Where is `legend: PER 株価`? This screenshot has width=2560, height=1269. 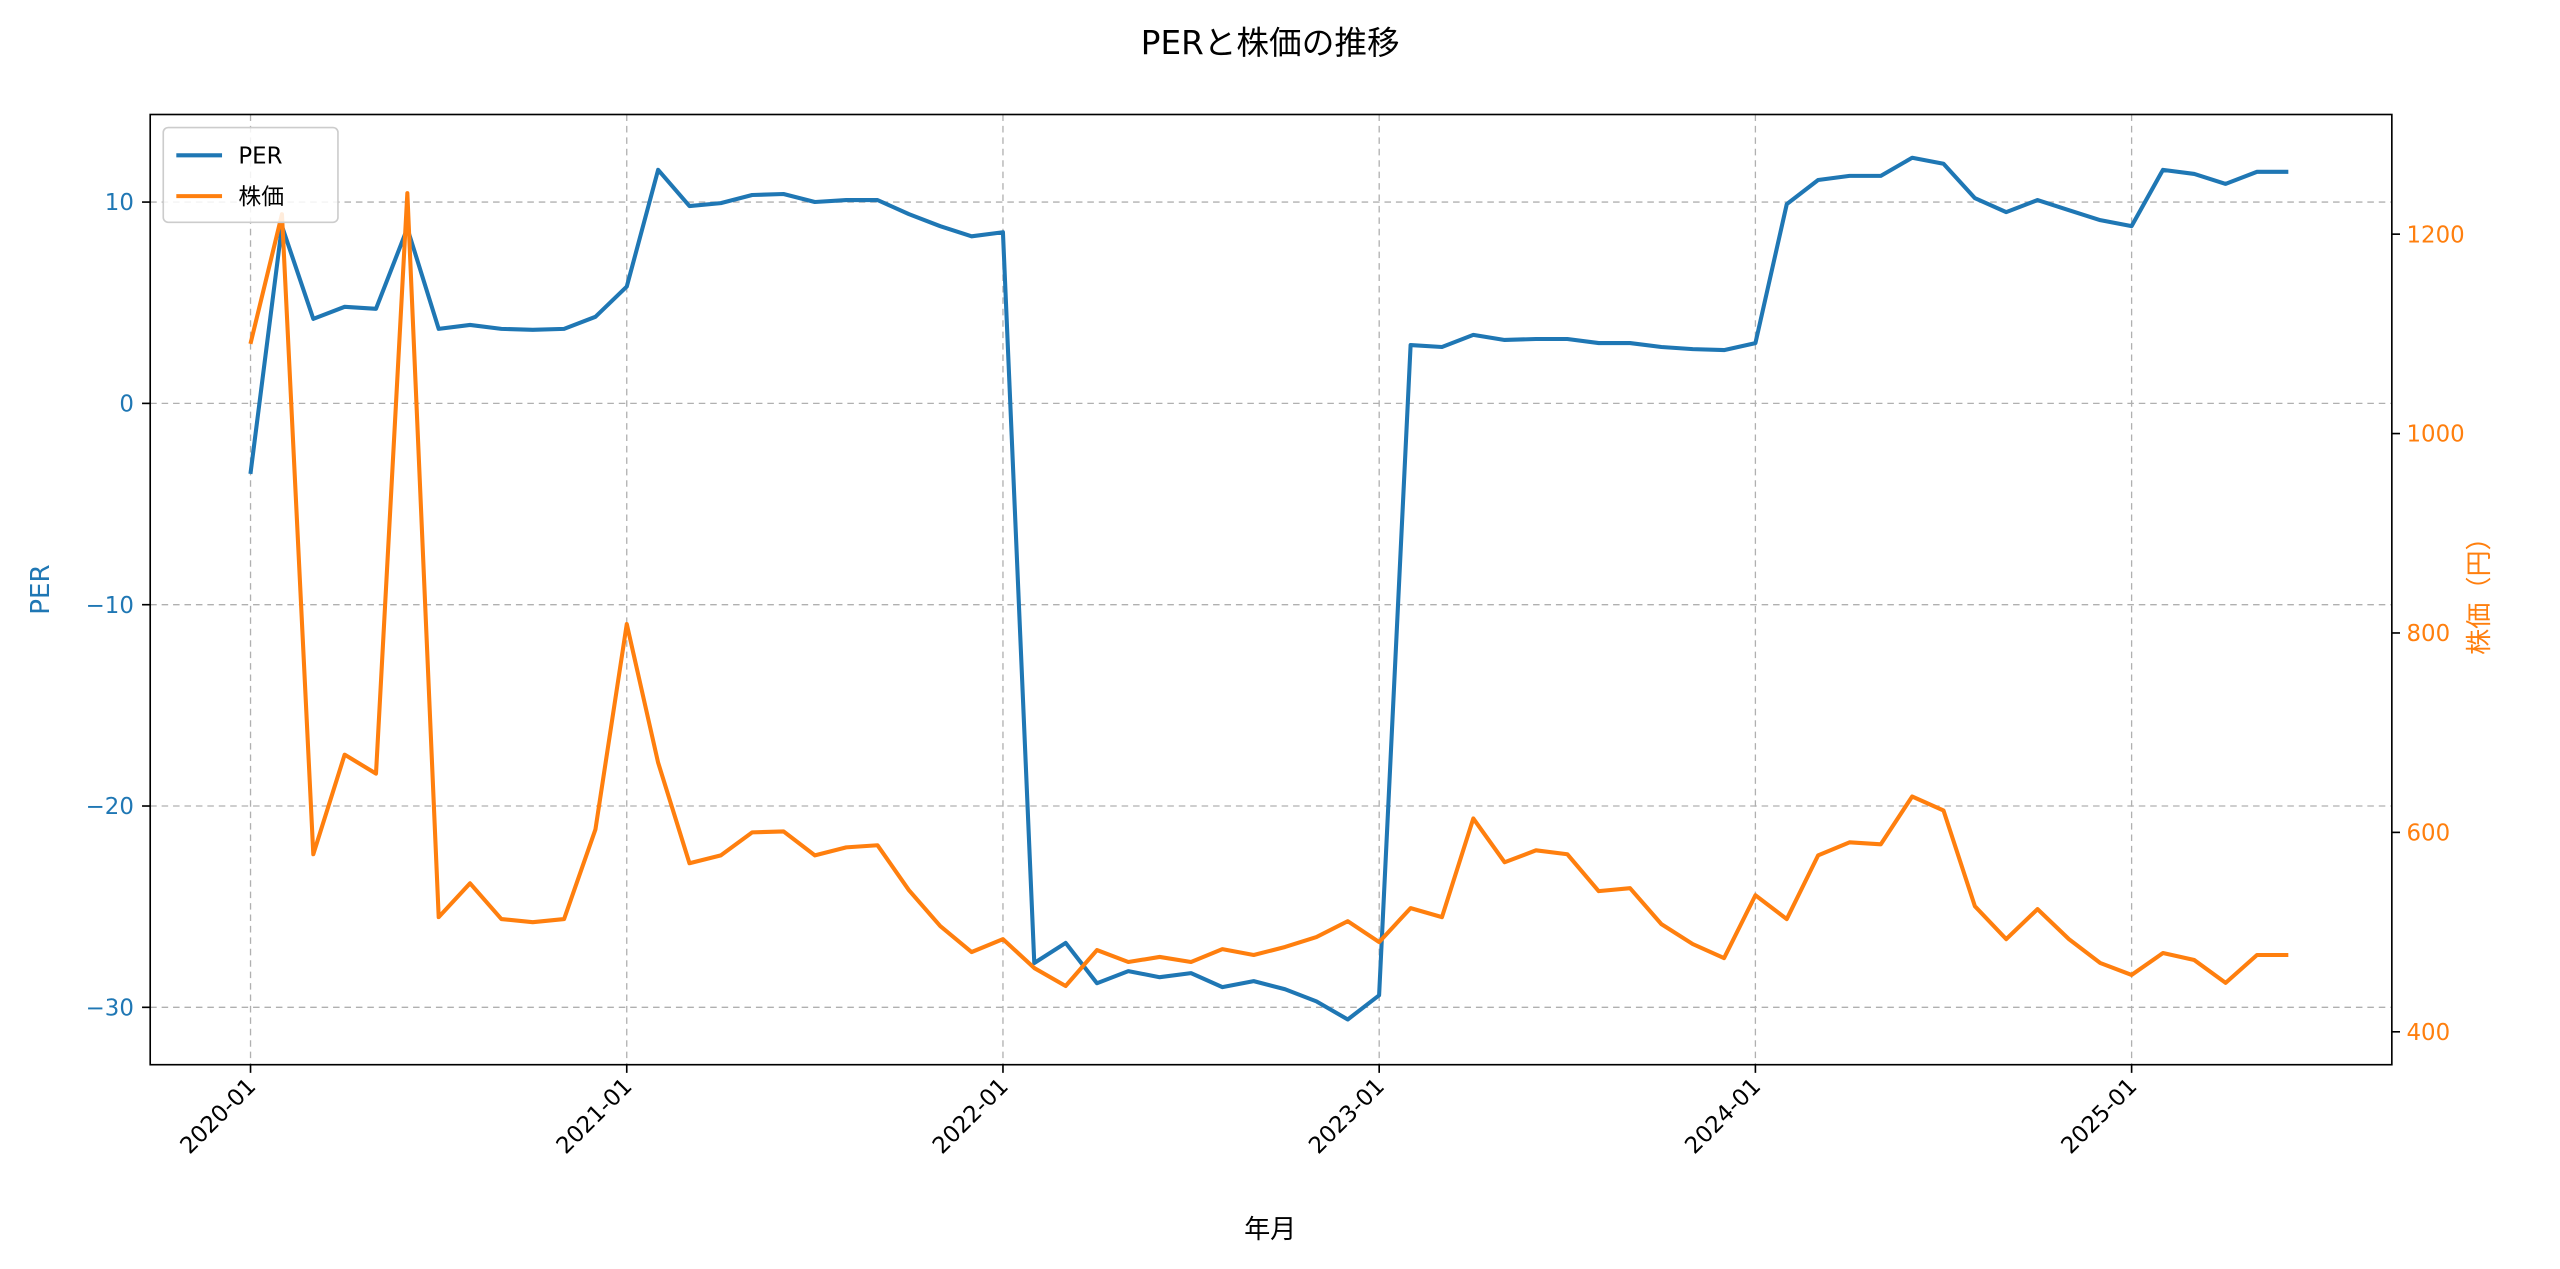
legend: PER 株価 is located at coordinates (250, 175).